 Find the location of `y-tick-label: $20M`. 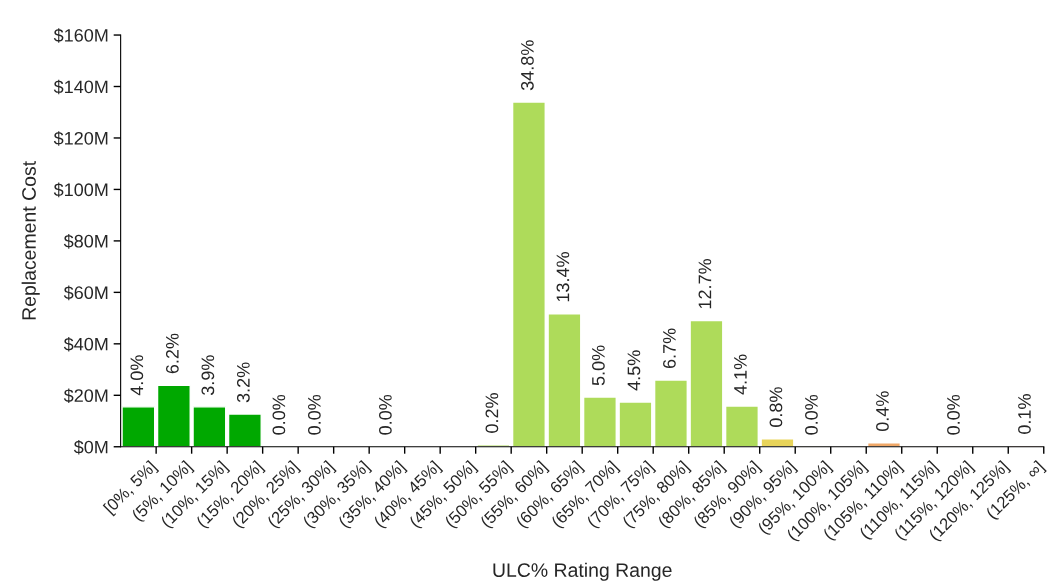

y-tick-label: $20M is located at coordinates (85, 396).